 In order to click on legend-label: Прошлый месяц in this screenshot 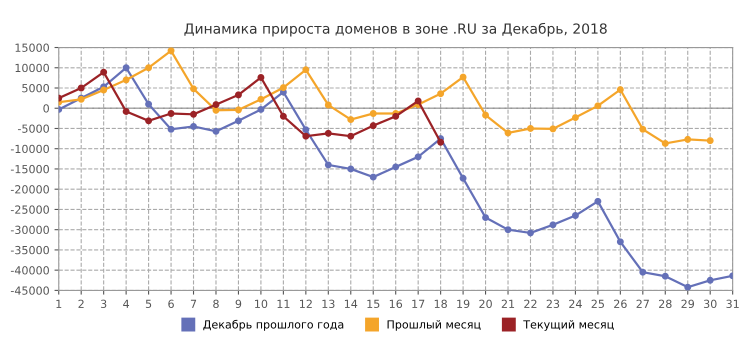, I will do `click(434, 325)`.